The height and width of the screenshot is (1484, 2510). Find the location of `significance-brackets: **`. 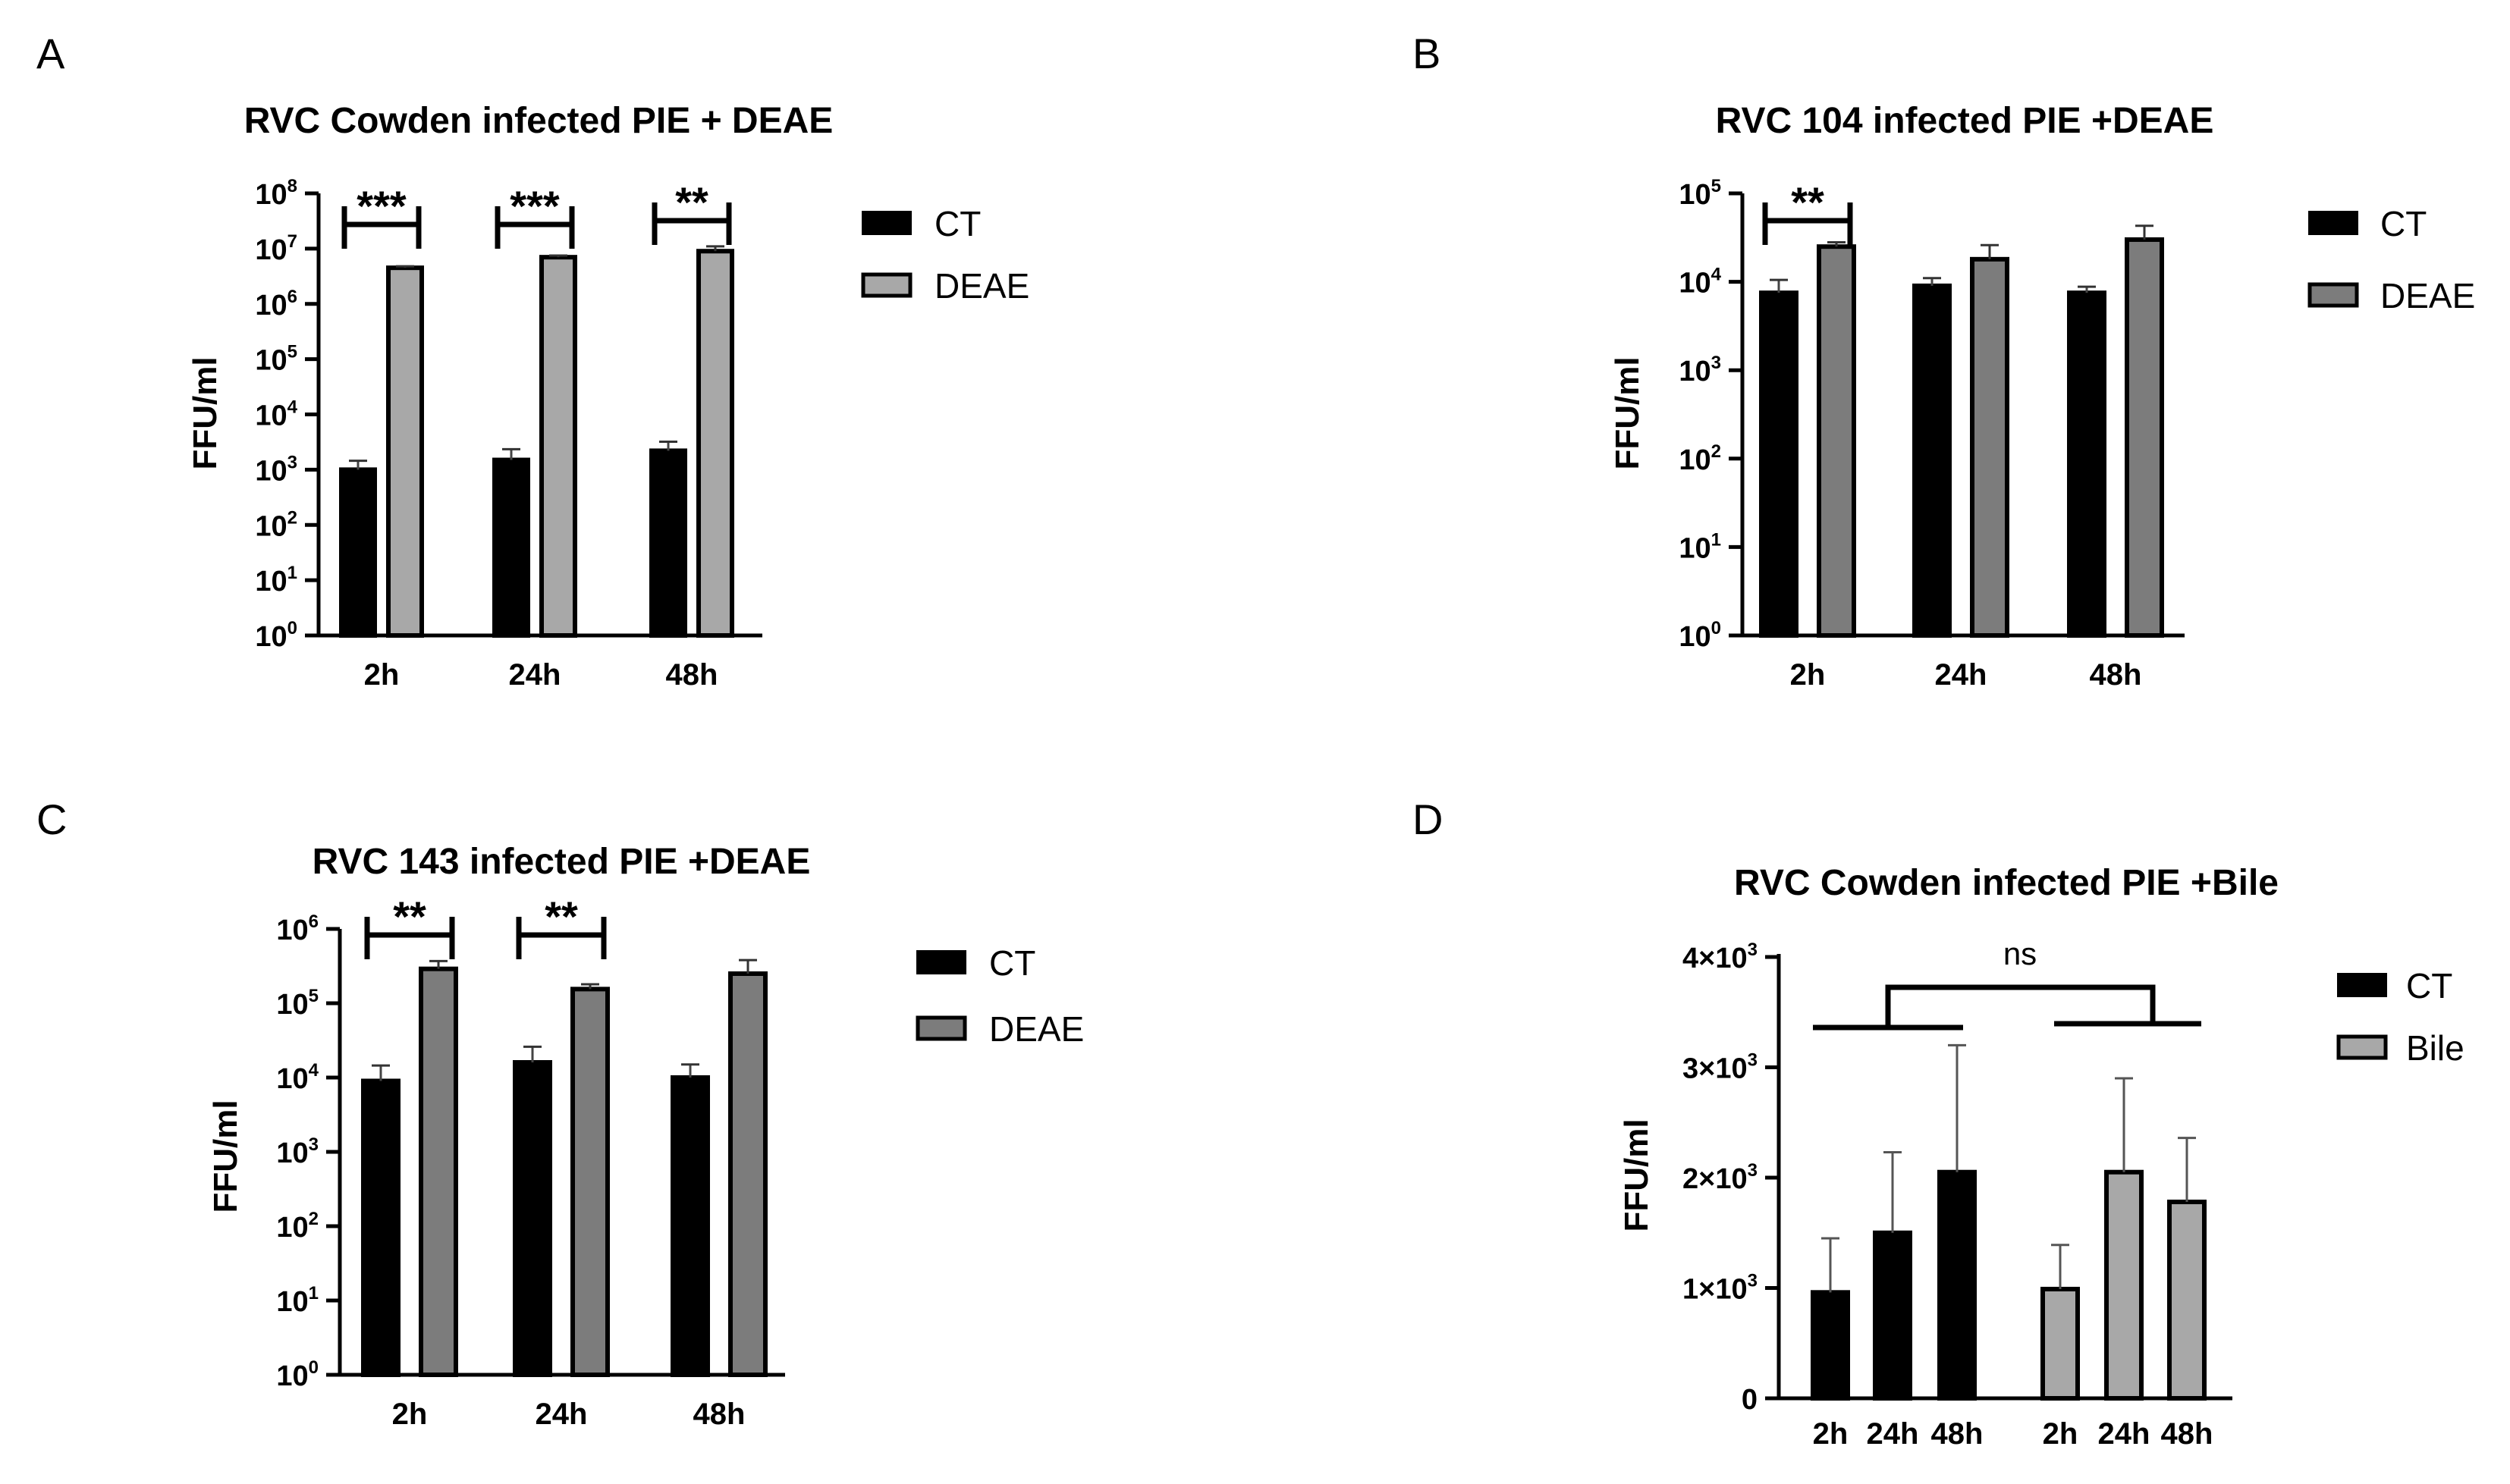

significance-brackets: ** is located at coordinates (1807, 212).